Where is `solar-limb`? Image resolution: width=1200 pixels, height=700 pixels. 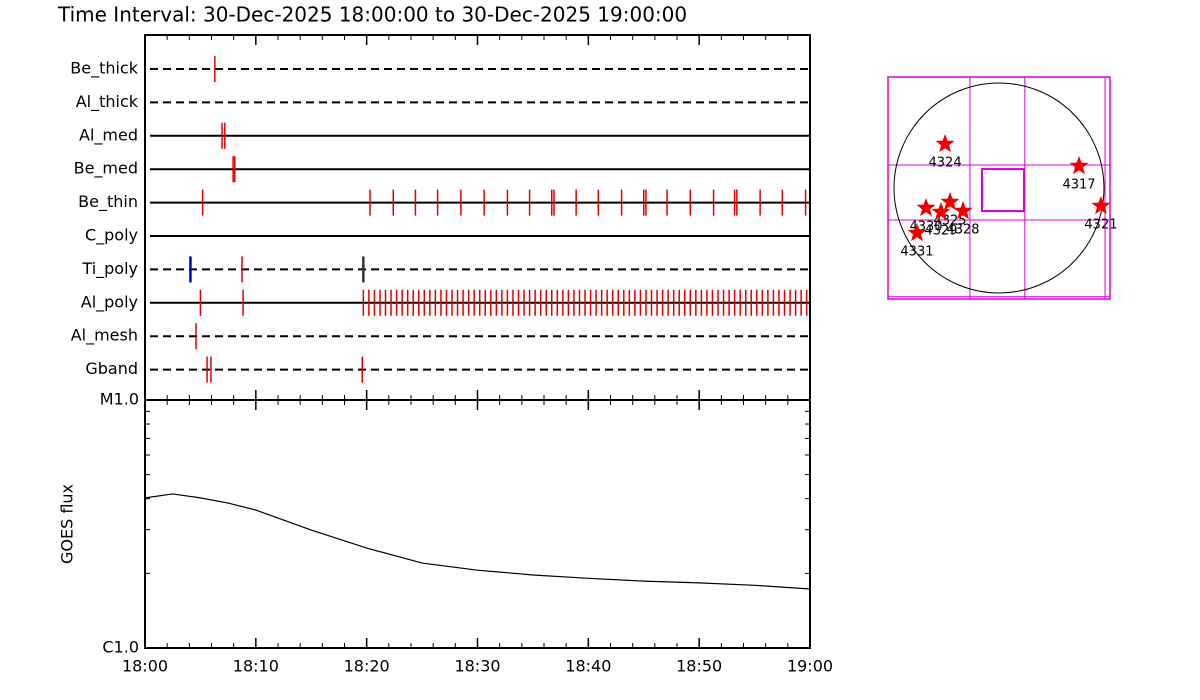
solar-limb is located at coordinates (999, 188).